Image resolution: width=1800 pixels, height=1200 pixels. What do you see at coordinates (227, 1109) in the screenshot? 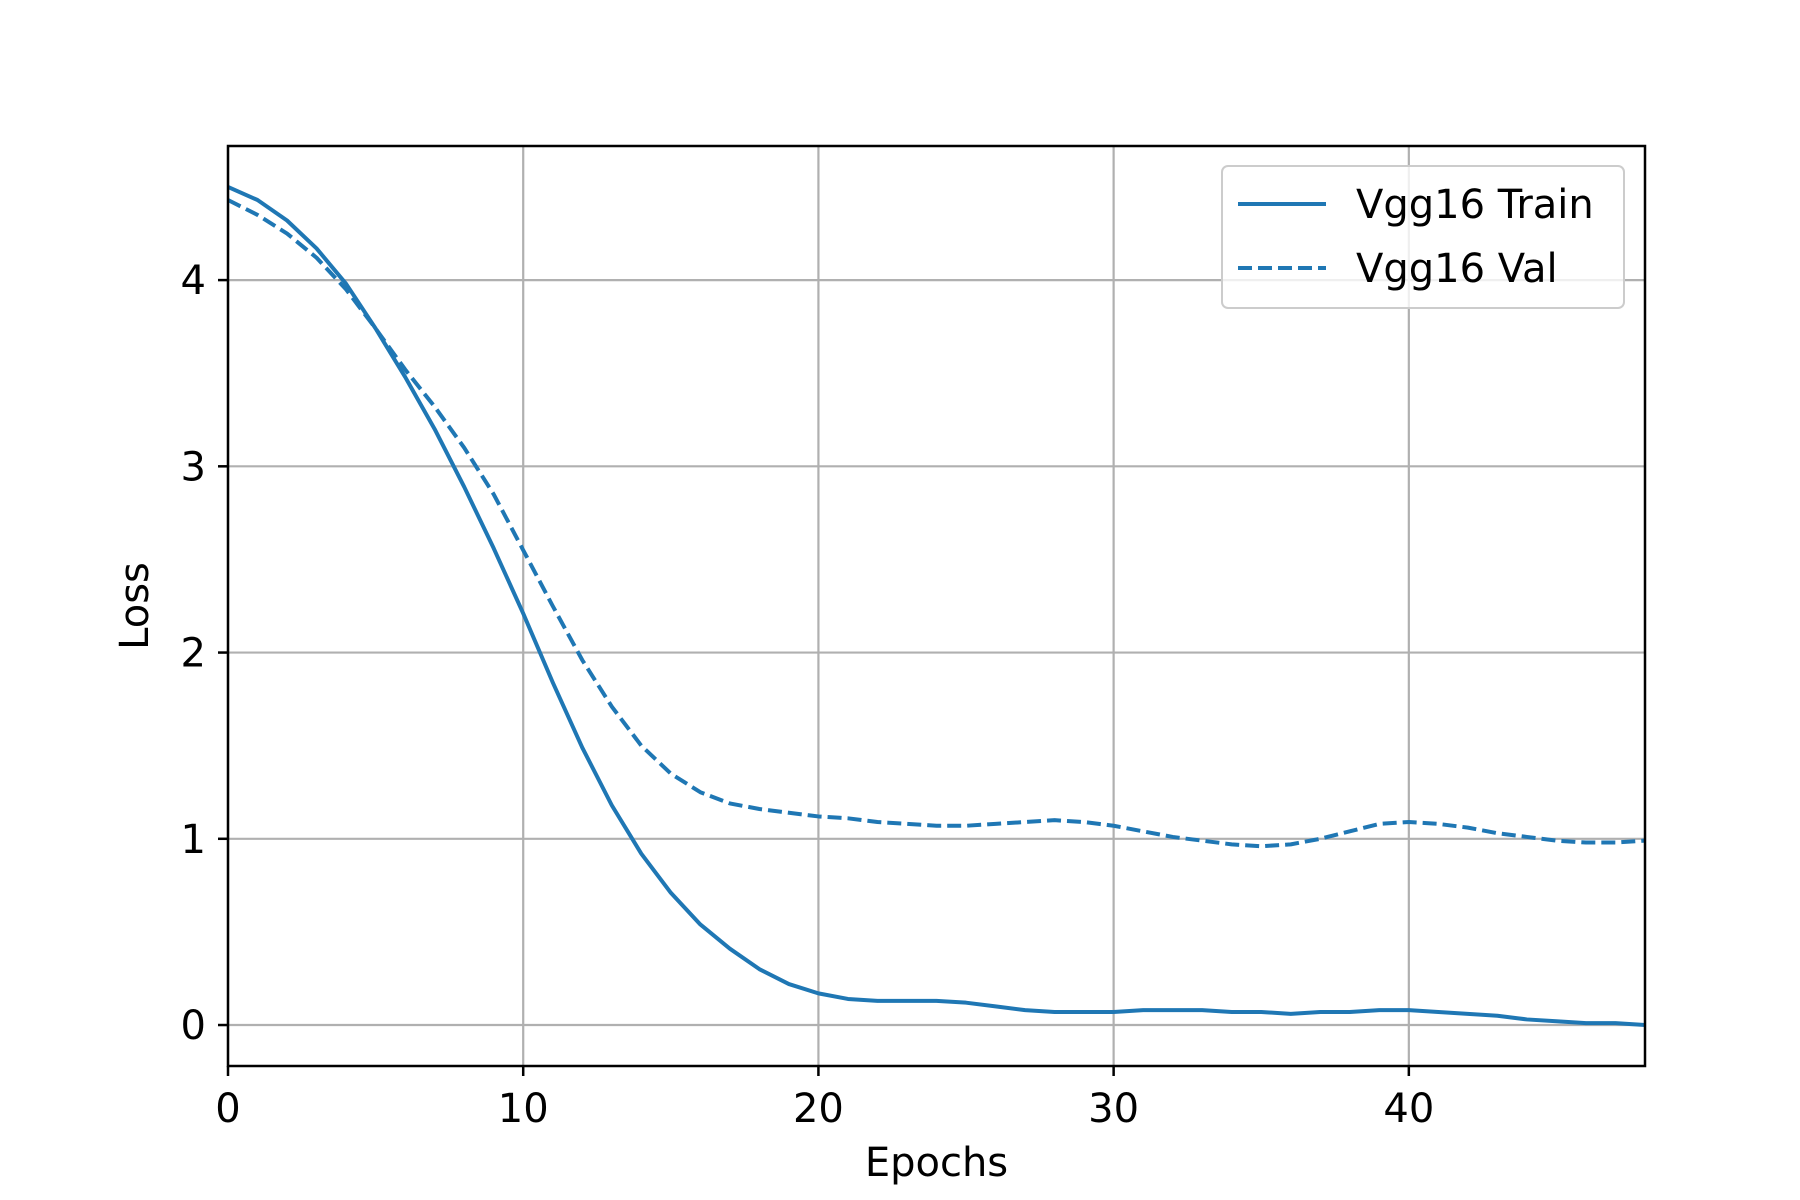
I see `x-tick-label: 0` at bounding box center [227, 1109].